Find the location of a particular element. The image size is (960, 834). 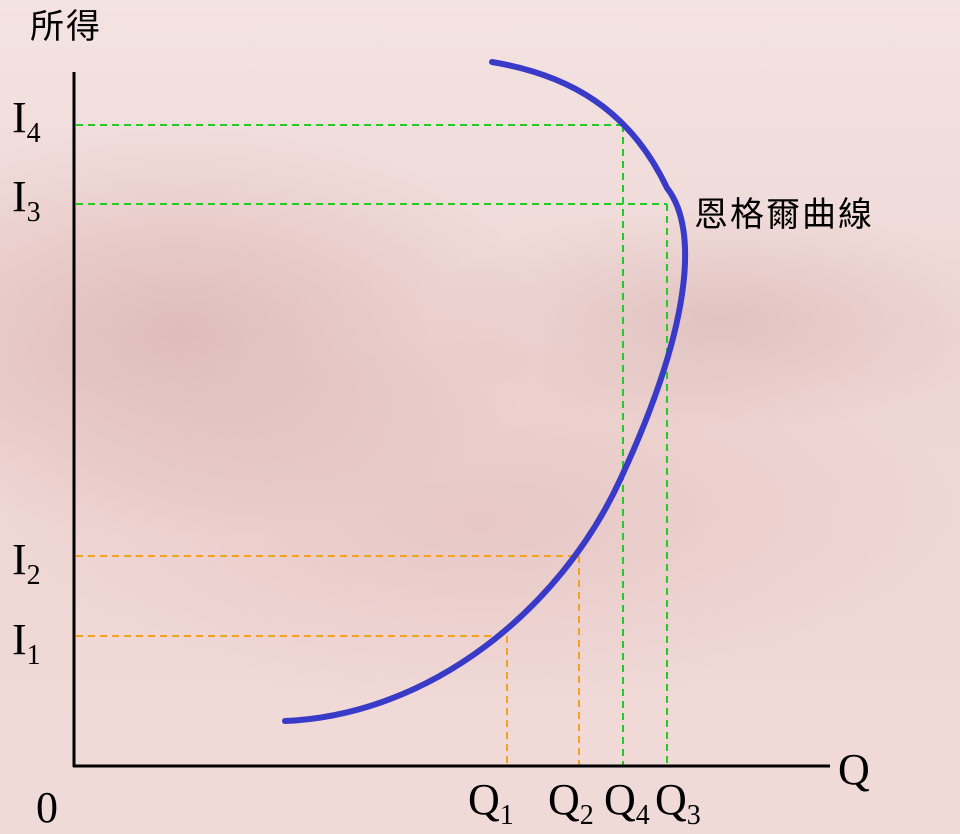

income-label-i1: I1 is located at coordinates (26, 643).